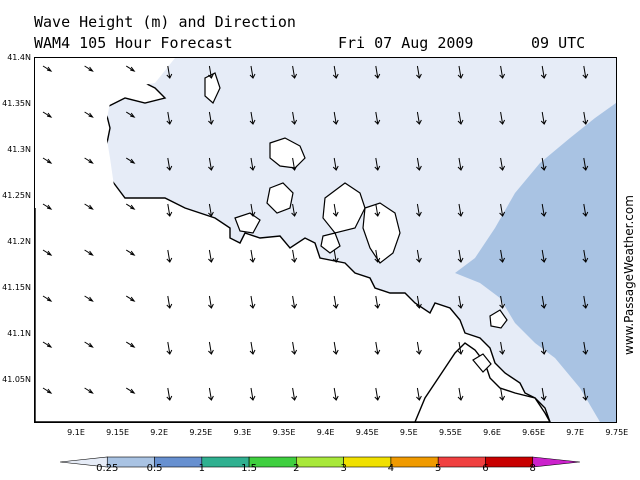 The width and height of the screenshot is (640, 480). Describe the element at coordinates (391, 468) in the screenshot. I see `legend-label: 4` at that location.